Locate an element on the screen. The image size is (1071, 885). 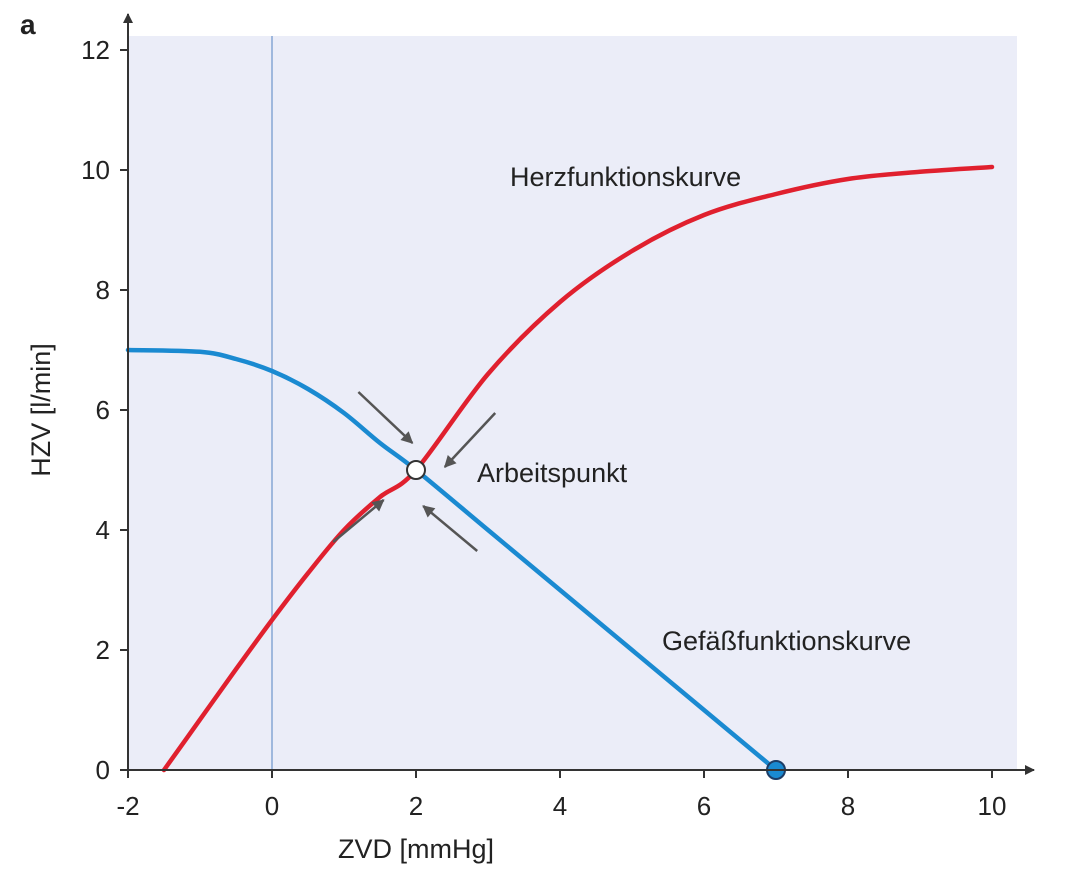
y-tick-label: 10 is located at coordinates (95, 170).